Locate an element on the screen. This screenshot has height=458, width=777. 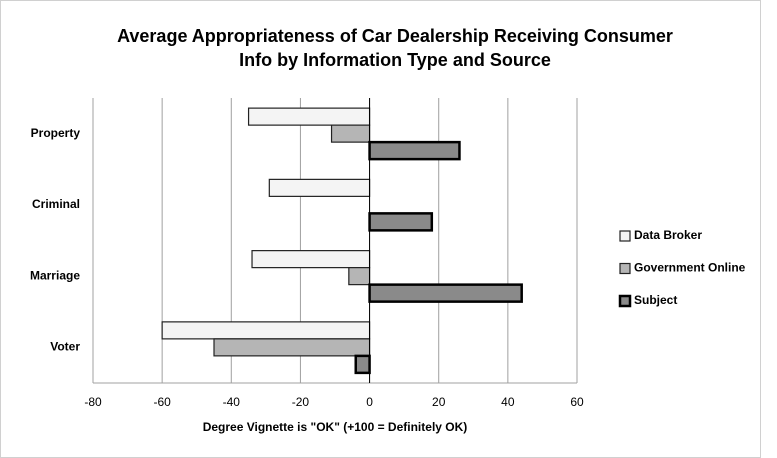
y-tick-label: Voter is located at coordinates (65, 347).